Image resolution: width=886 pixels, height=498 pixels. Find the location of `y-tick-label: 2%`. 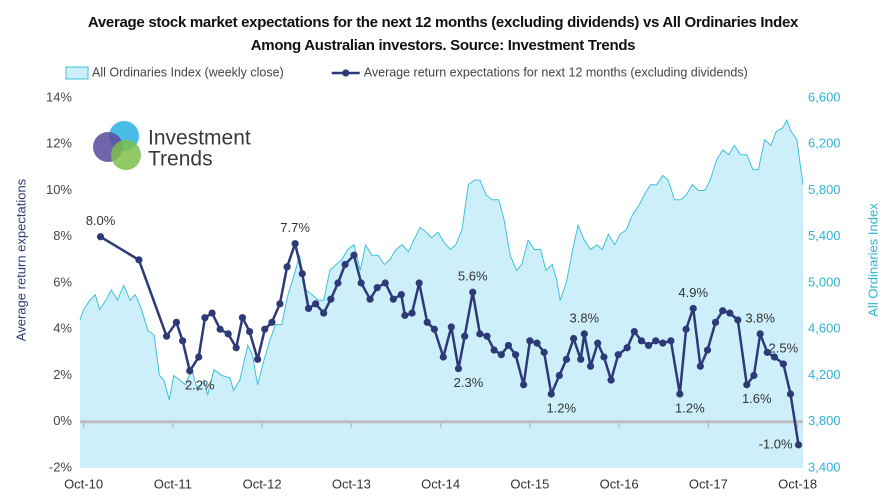

y-tick-label: 2% is located at coordinates (62, 374).